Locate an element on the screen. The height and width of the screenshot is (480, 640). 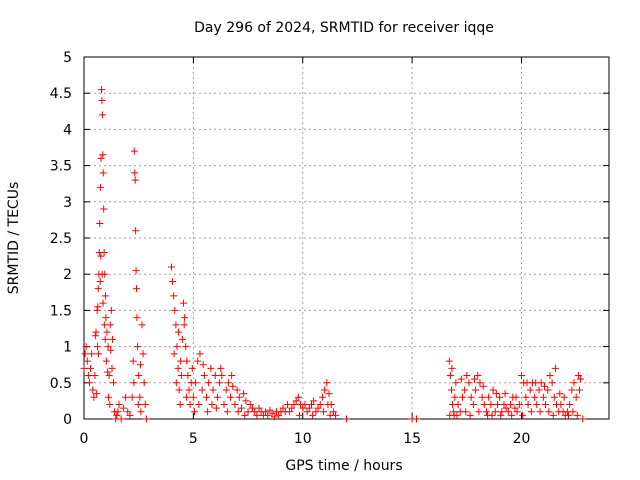
y-tick-label: 0.5 is located at coordinates (61, 384).